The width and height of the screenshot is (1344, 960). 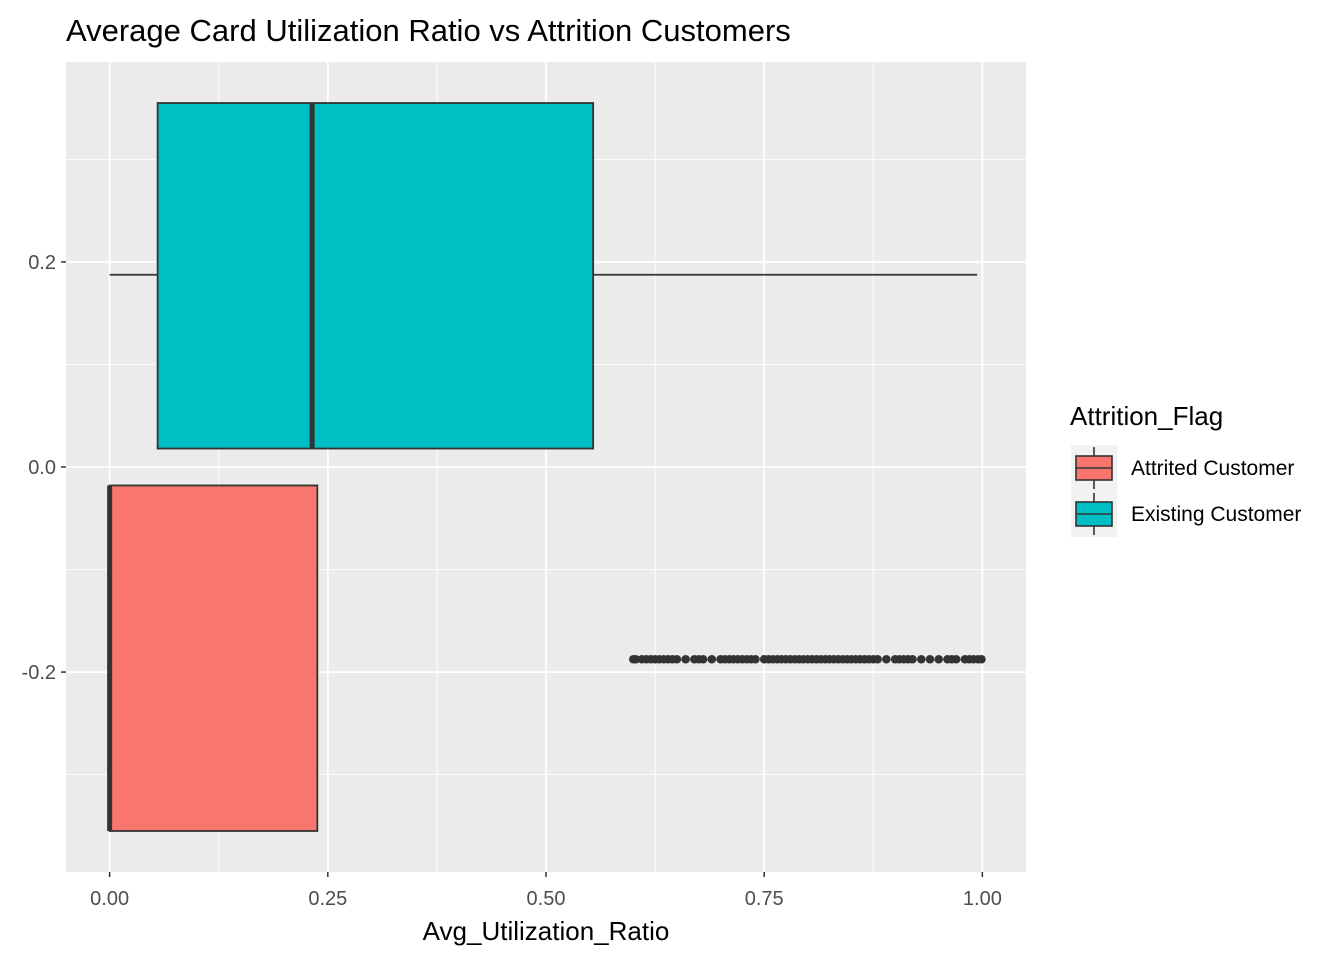 I want to click on x-tick-label: 0.75, so click(x=764, y=899).